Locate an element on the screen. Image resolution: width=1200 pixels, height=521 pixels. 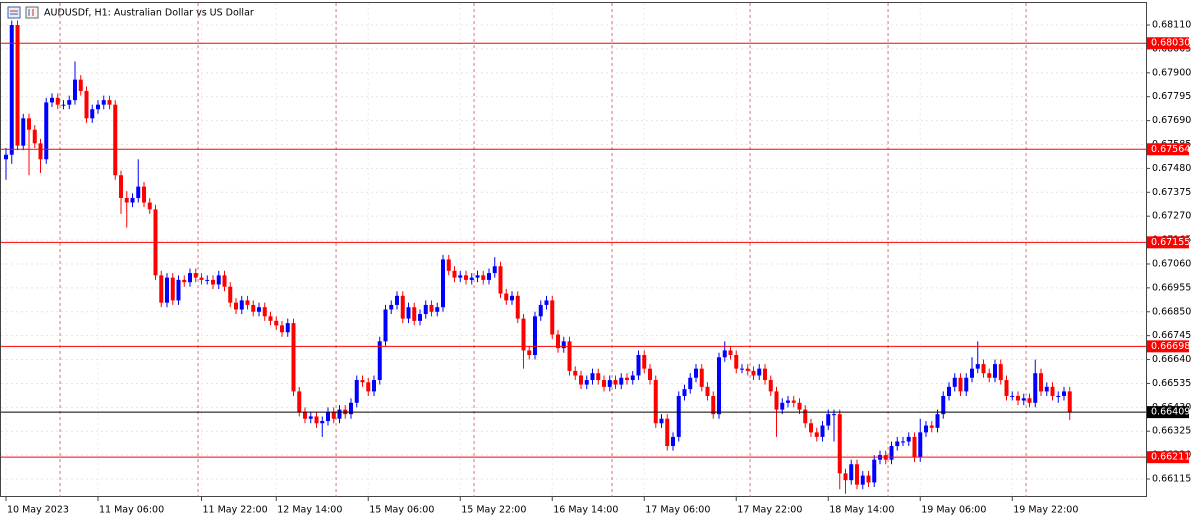
y-tick-label: 0.67795 is located at coordinates (1171, 96).